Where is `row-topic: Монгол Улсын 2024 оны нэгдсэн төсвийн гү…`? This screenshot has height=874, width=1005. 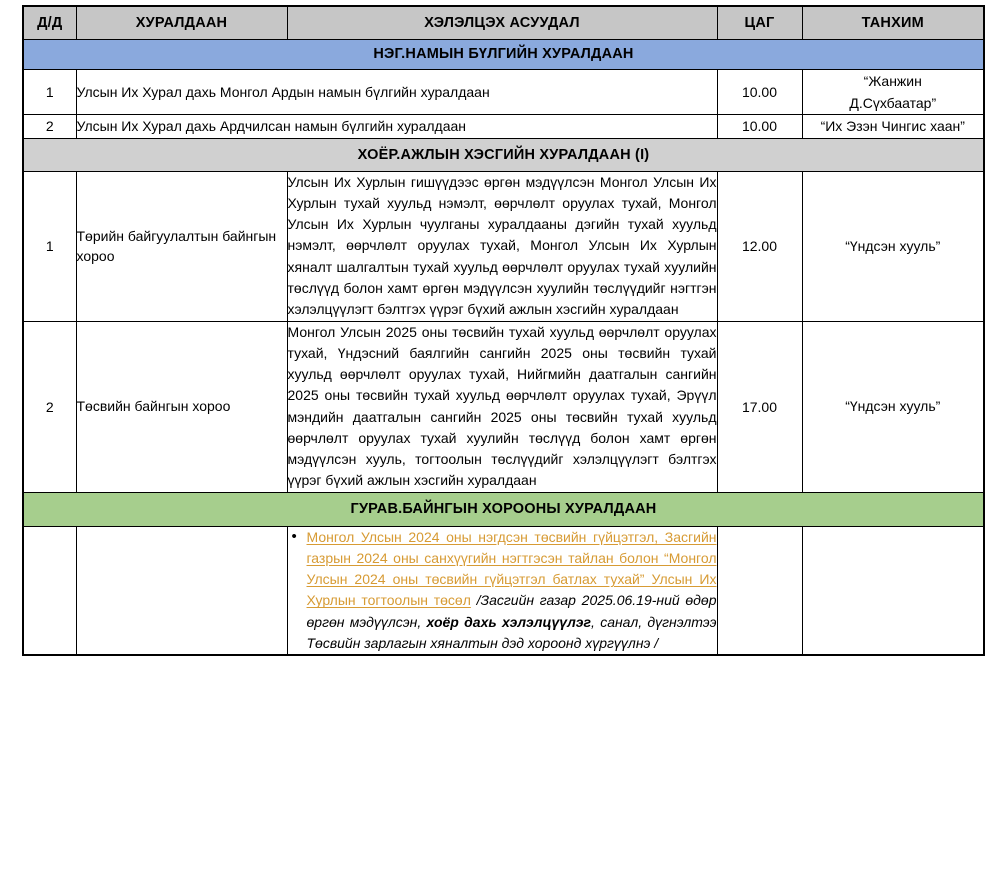
row-topic: Монгол Улсын 2024 оны нэгдсэн төсвийн гү… is located at coordinates (502, 590).